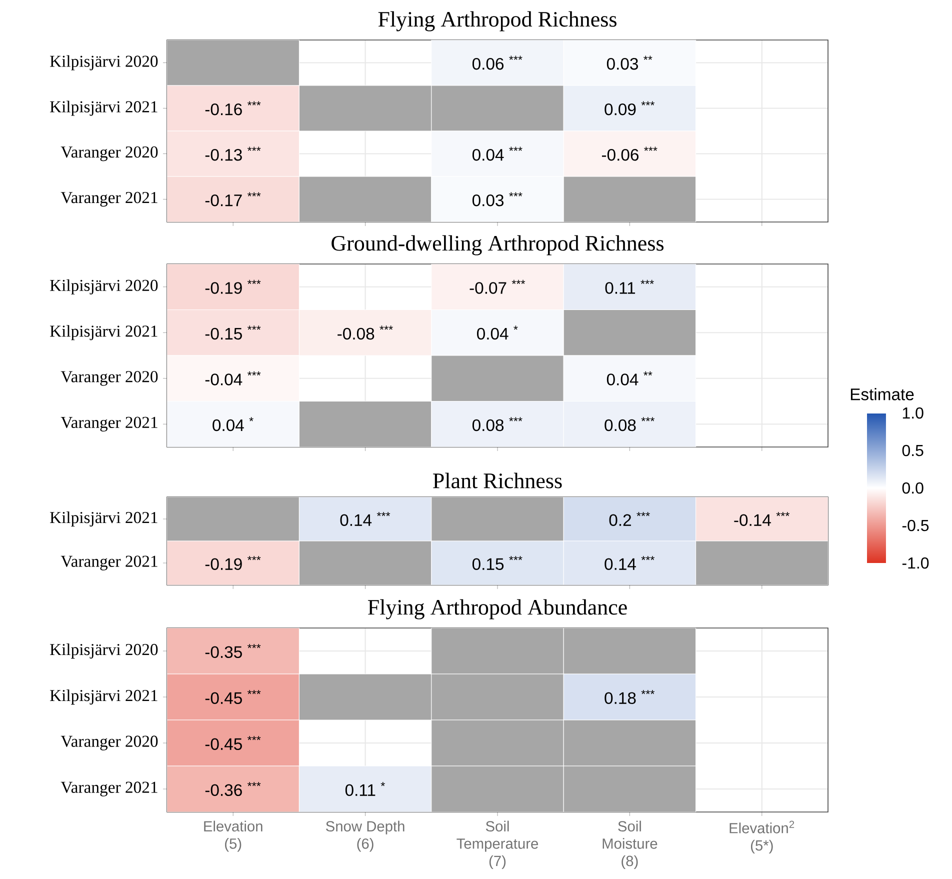 The width and height of the screenshot is (952, 879). What do you see at coordinates (497, 563) in the screenshot?
I see `data-label: 0.15 $^{***}$` at bounding box center [497, 563].